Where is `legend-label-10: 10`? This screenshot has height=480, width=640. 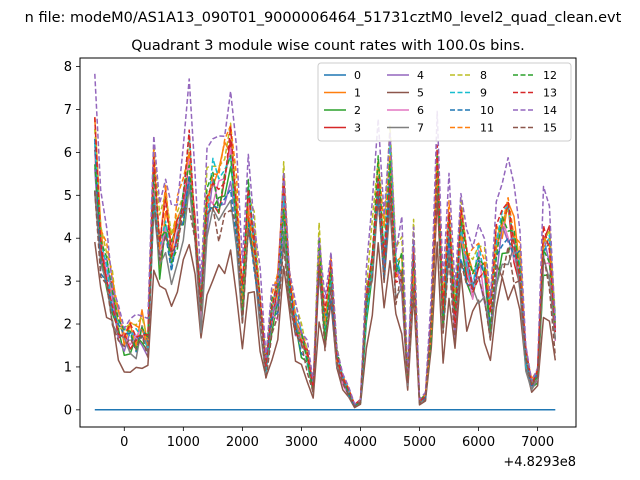 legend-label-10: 10 is located at coordinates (487, 110).